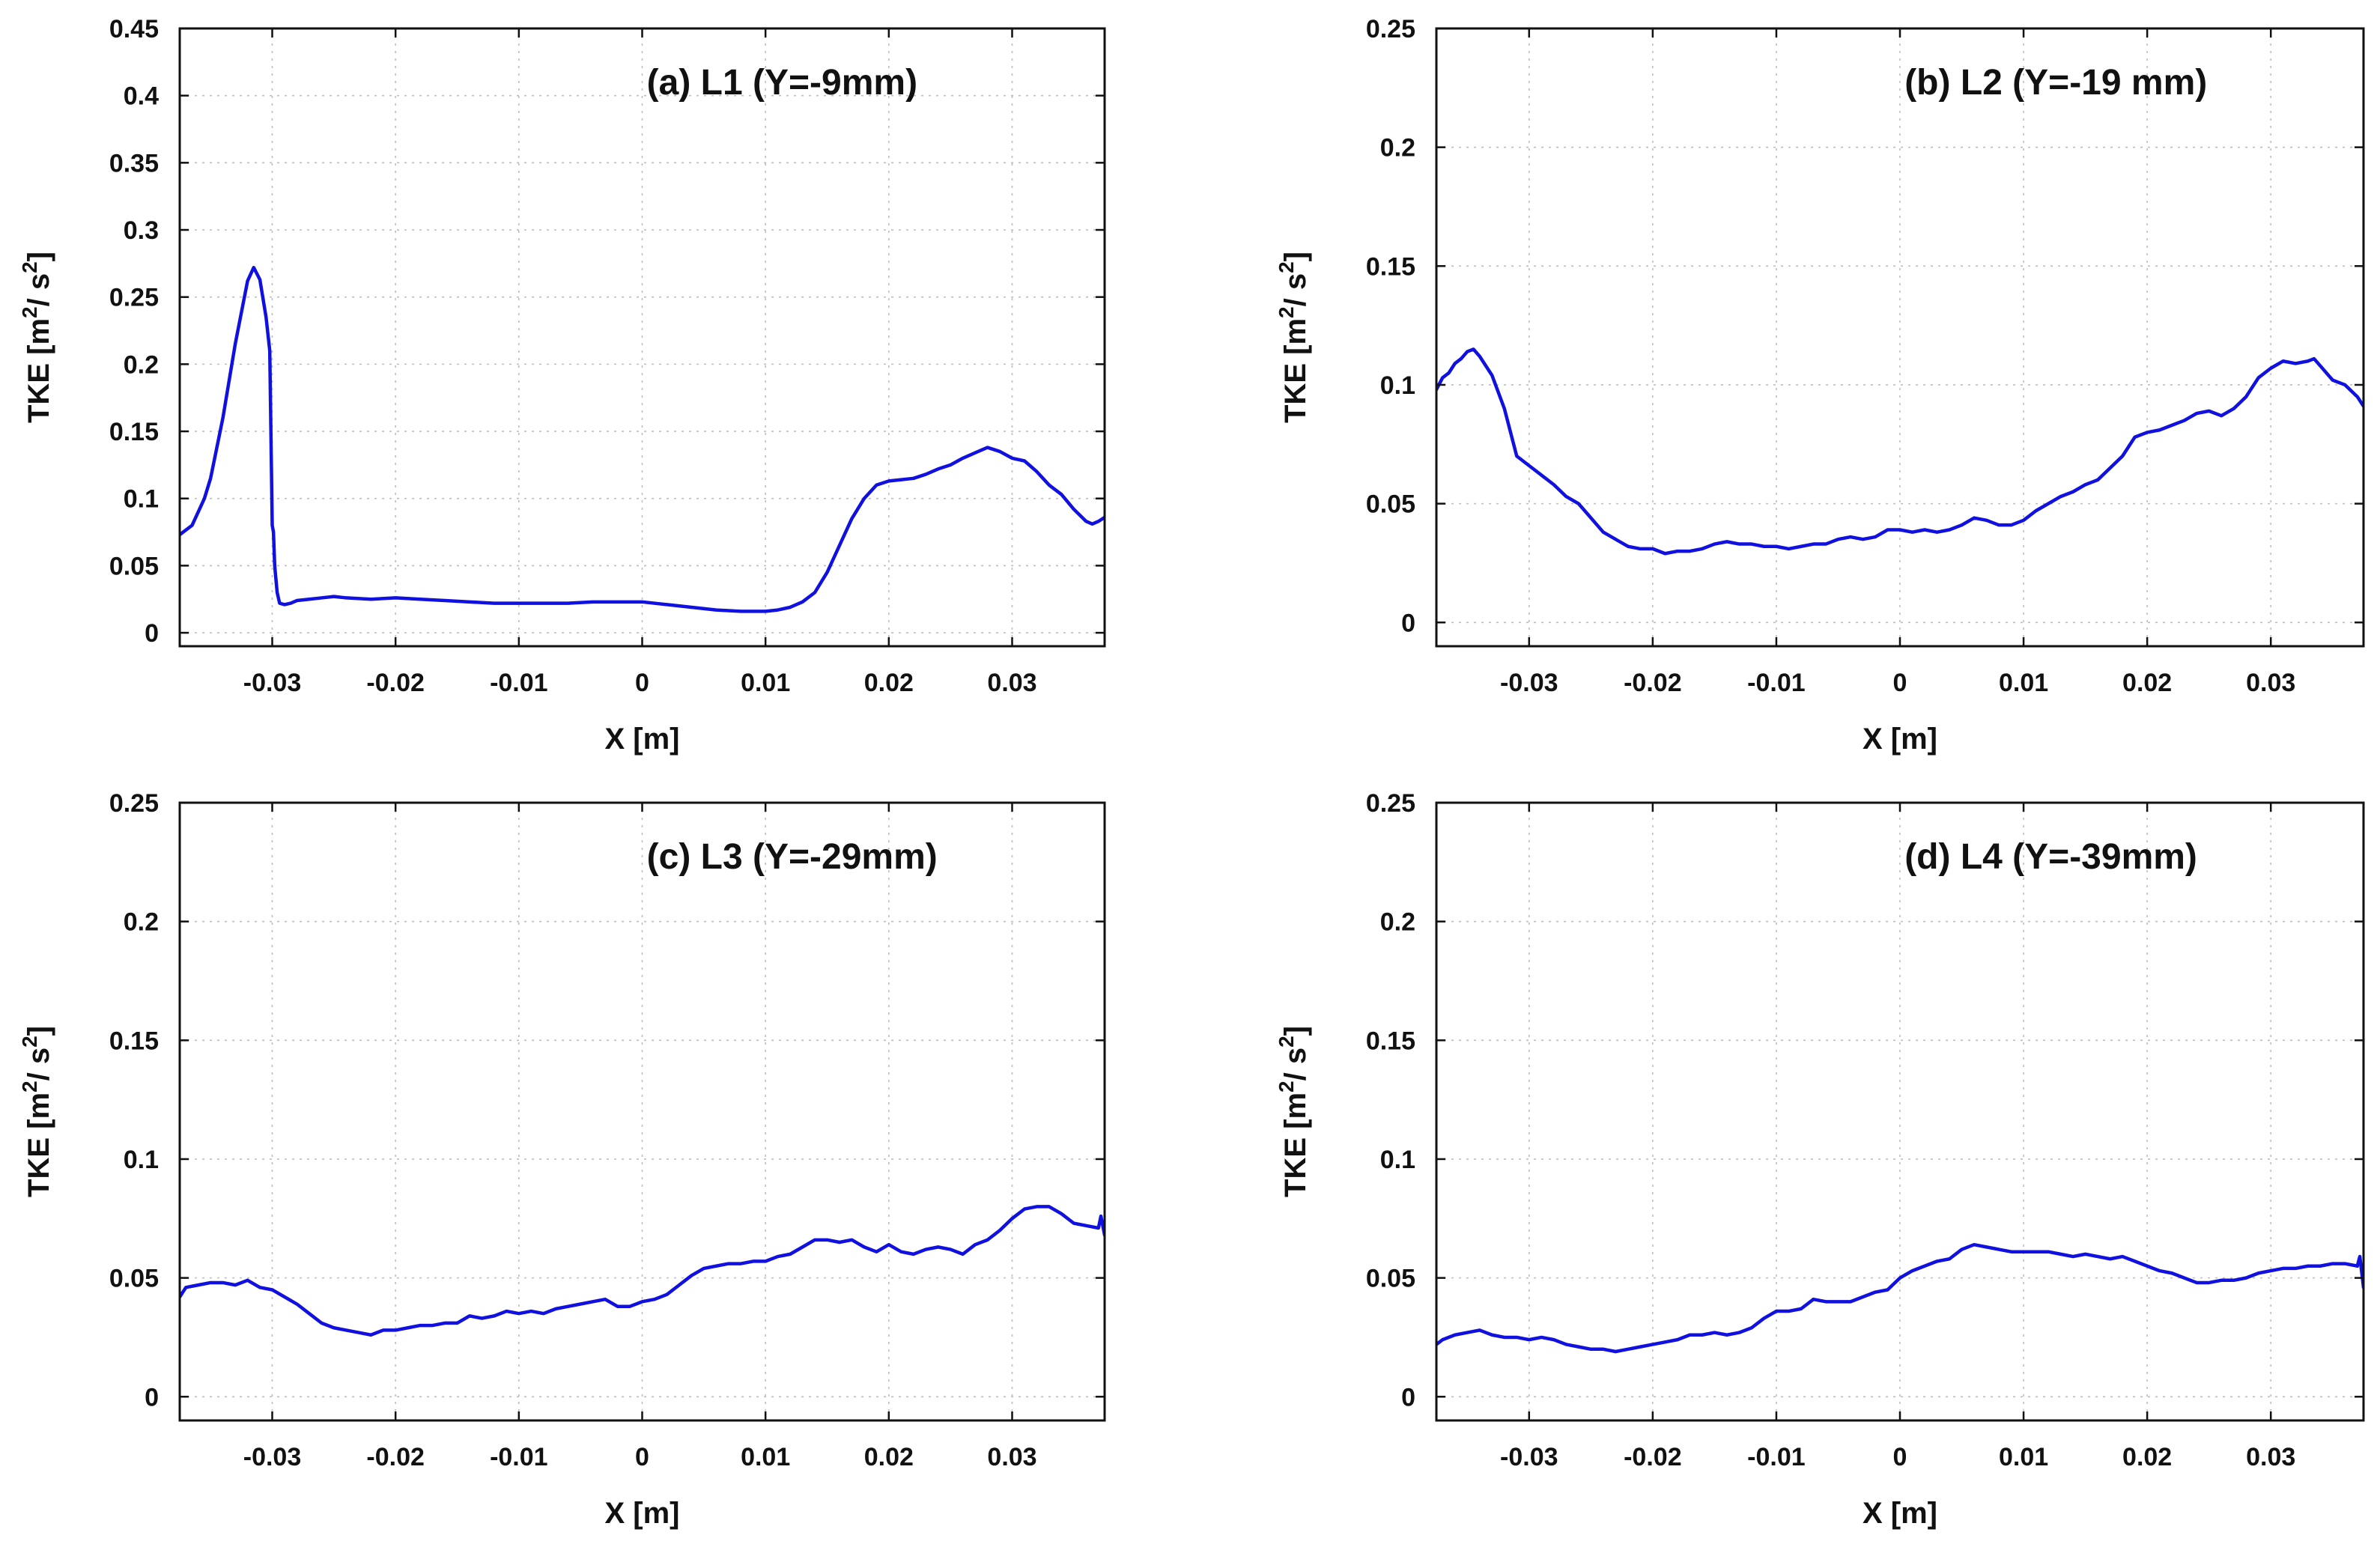 This screenshot has height=1556, width=2380. What do you see at coordinates (2050, 857) in the screenshot?
I see `panel-title: (d) L4 (Y=-39mm)` at bounding box center [2050, 857].